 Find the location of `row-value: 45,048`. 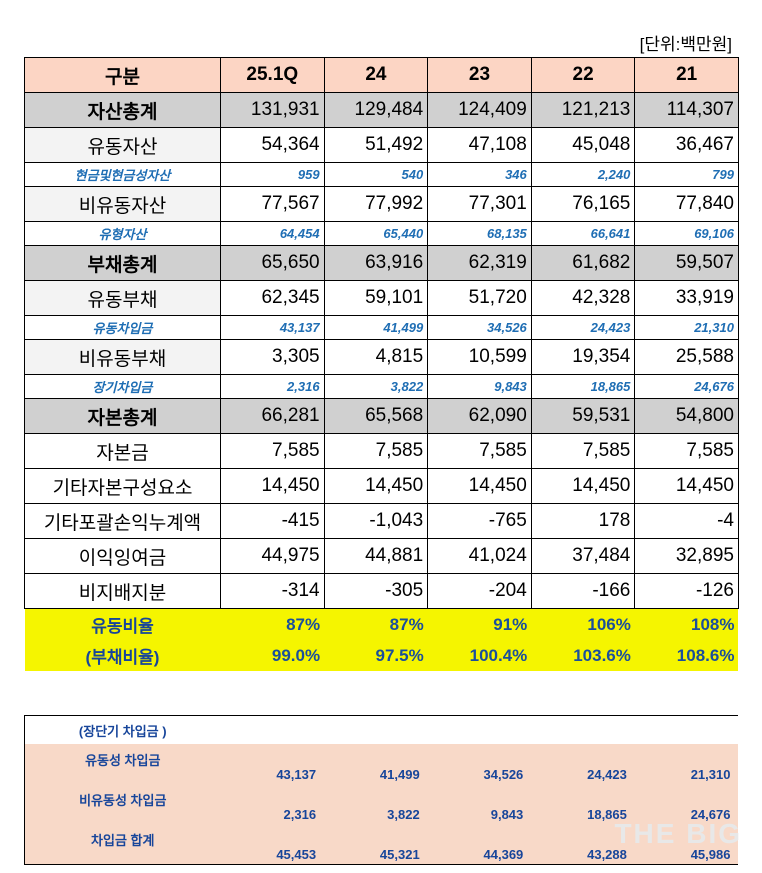

row-value: 45,048 is located at coordinates (583, 145).